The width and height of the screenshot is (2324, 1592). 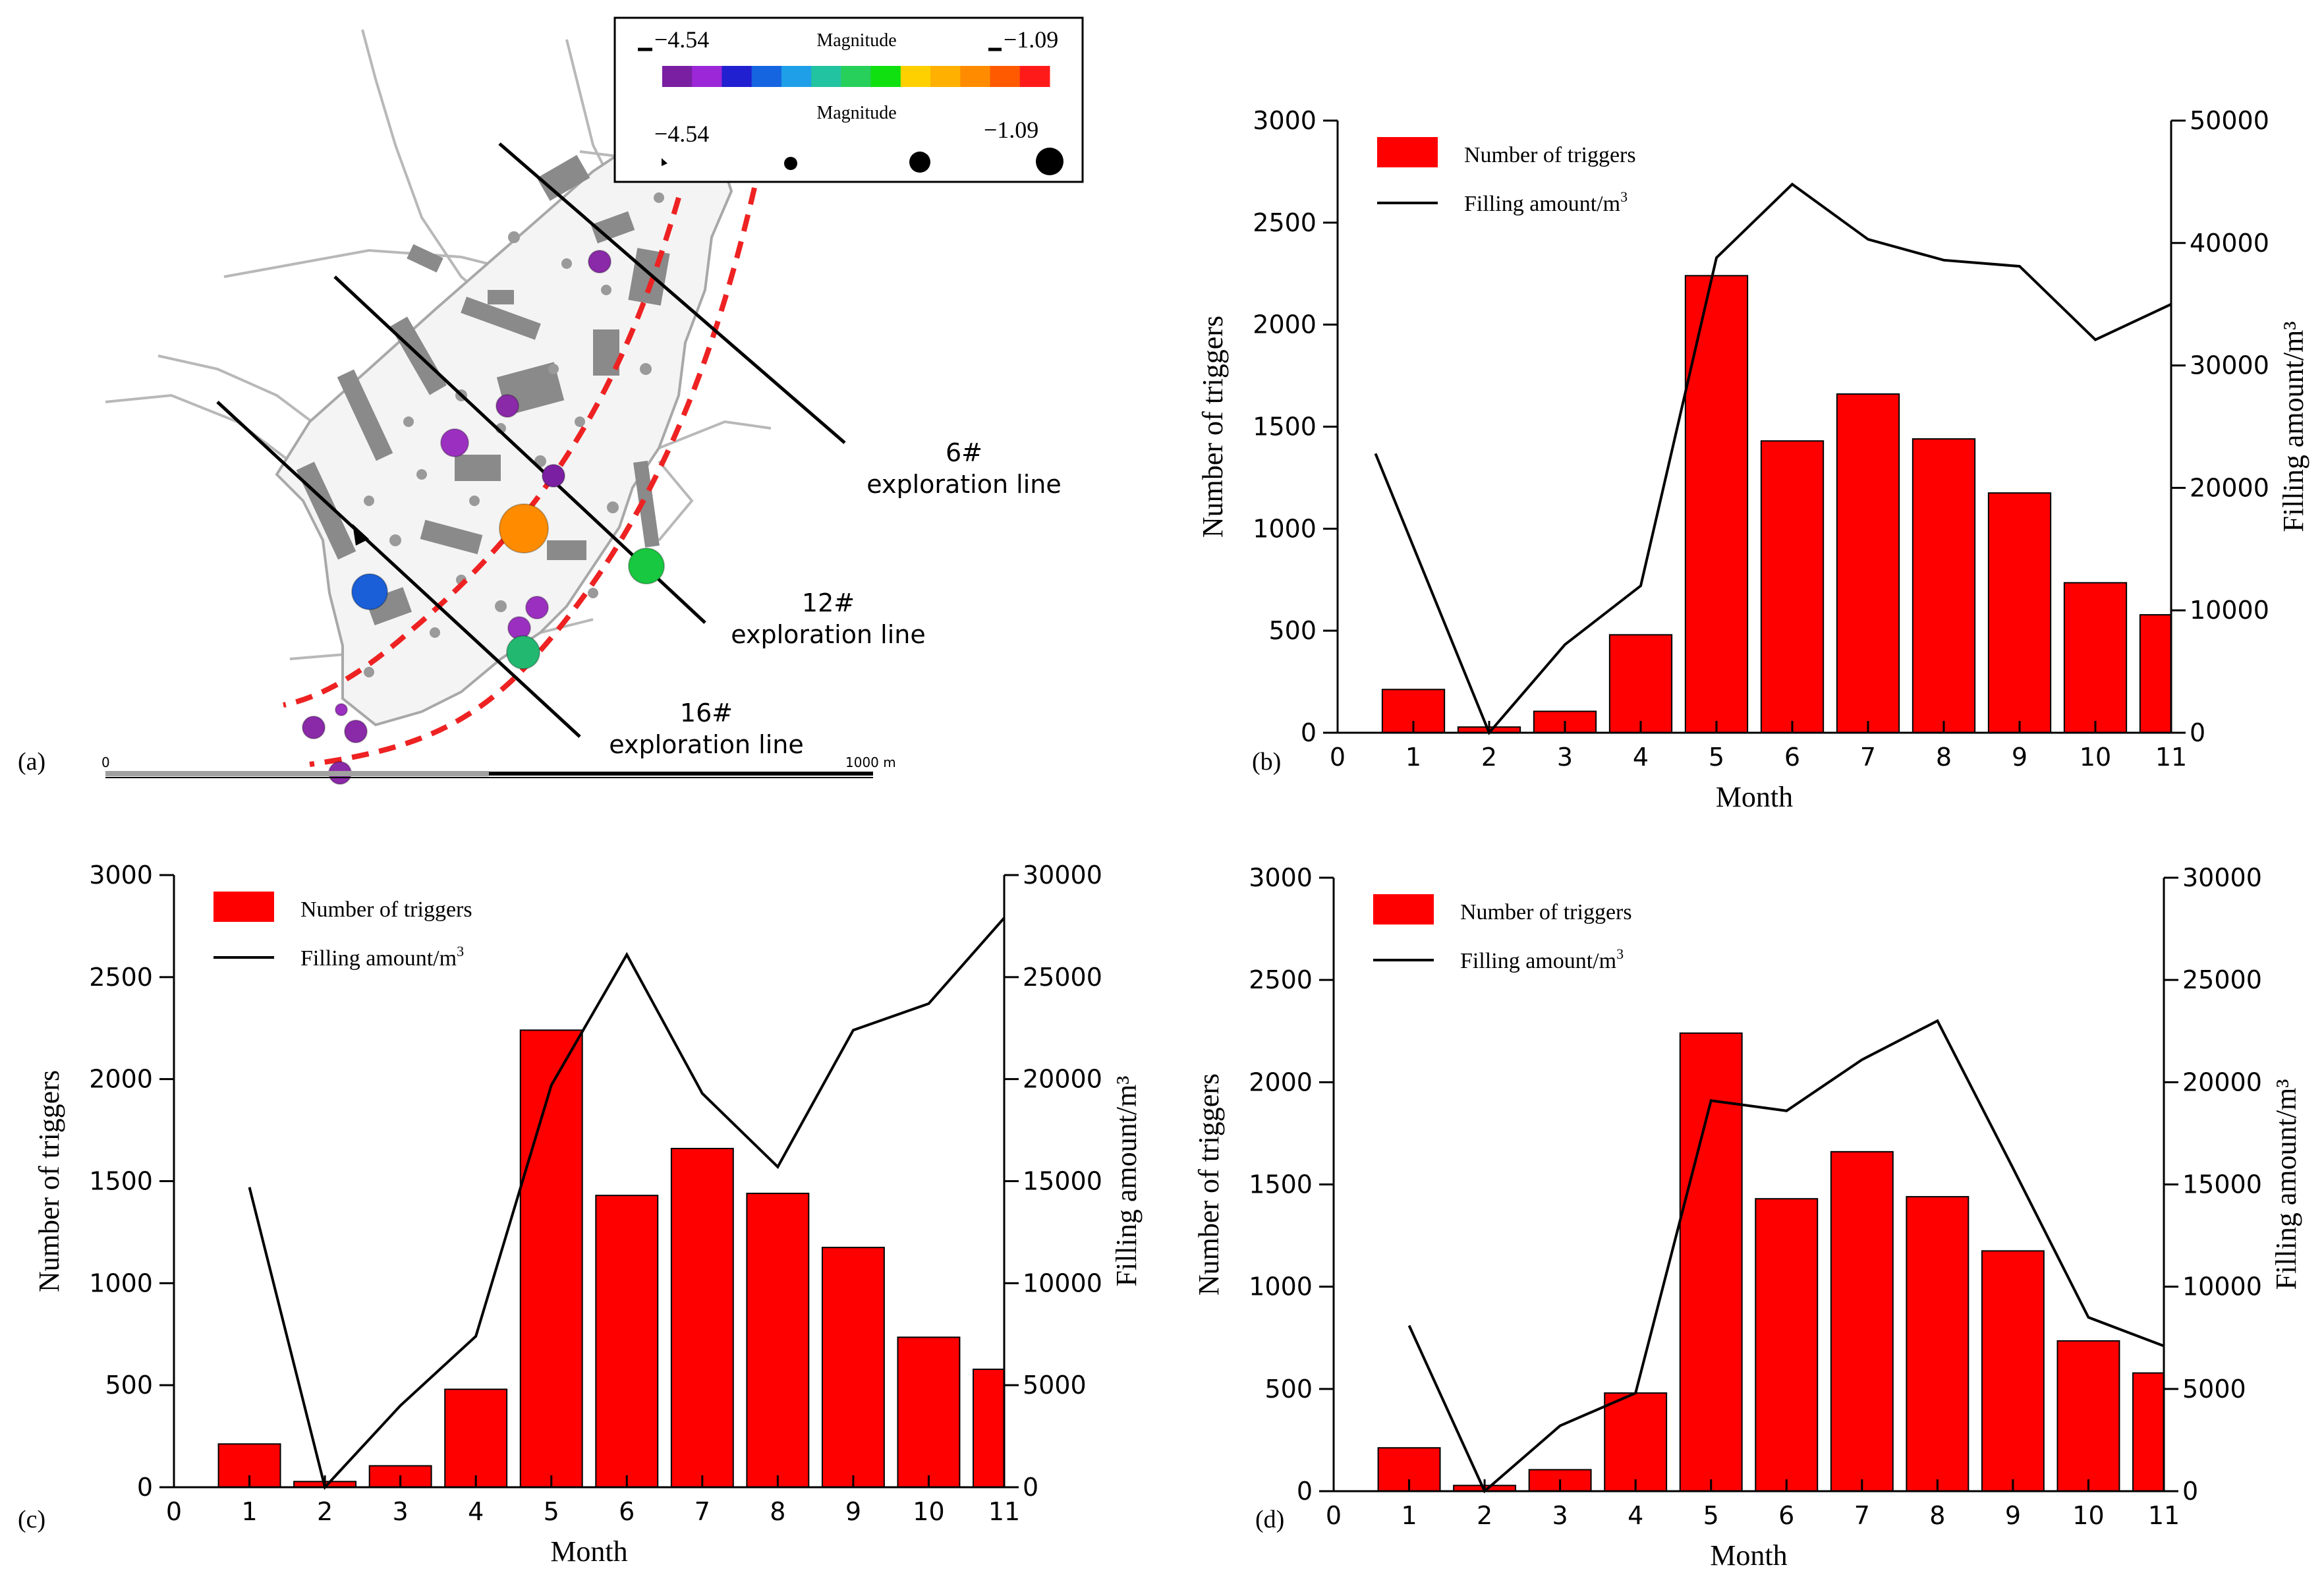 I want to click on stope-dots, so click(x=514, y=434).